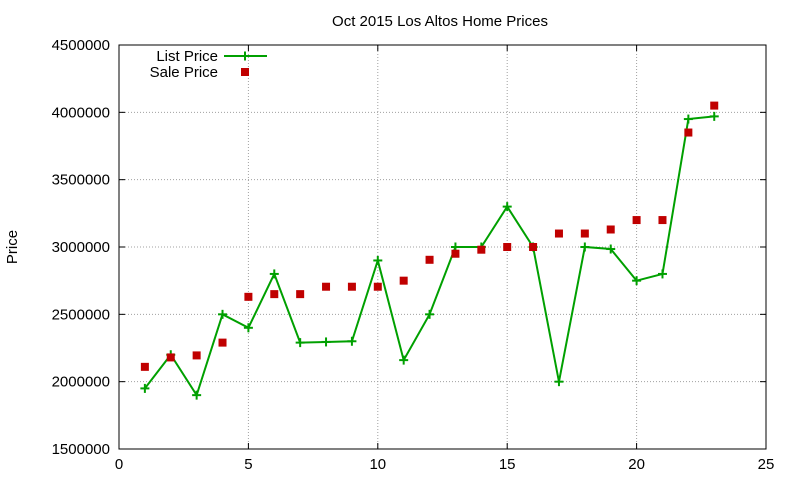 This screenshot has width=800, height=480. Describe the element at coordinates (81, 180) in the screenshot. I see `y-tick-label: 3500000` at that location.